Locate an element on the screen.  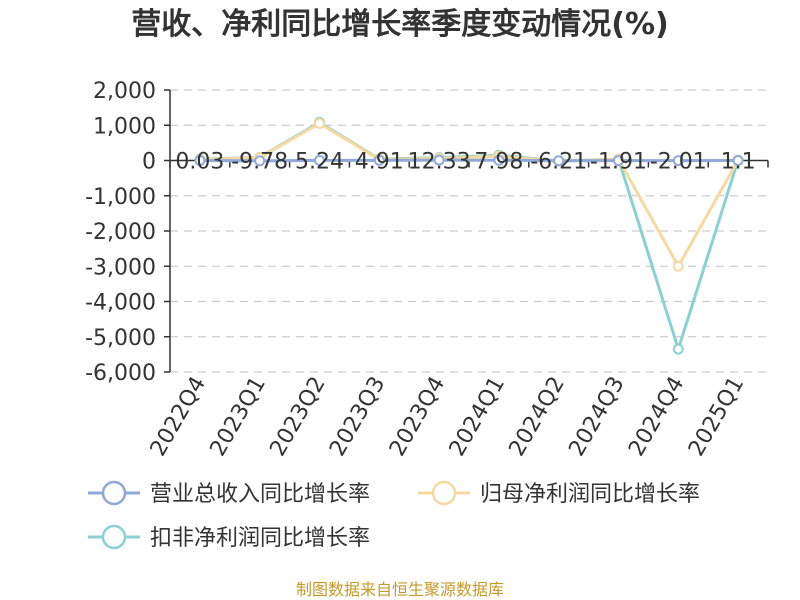
y-tick-label: -1,000 is located at coordinates (120, 197).